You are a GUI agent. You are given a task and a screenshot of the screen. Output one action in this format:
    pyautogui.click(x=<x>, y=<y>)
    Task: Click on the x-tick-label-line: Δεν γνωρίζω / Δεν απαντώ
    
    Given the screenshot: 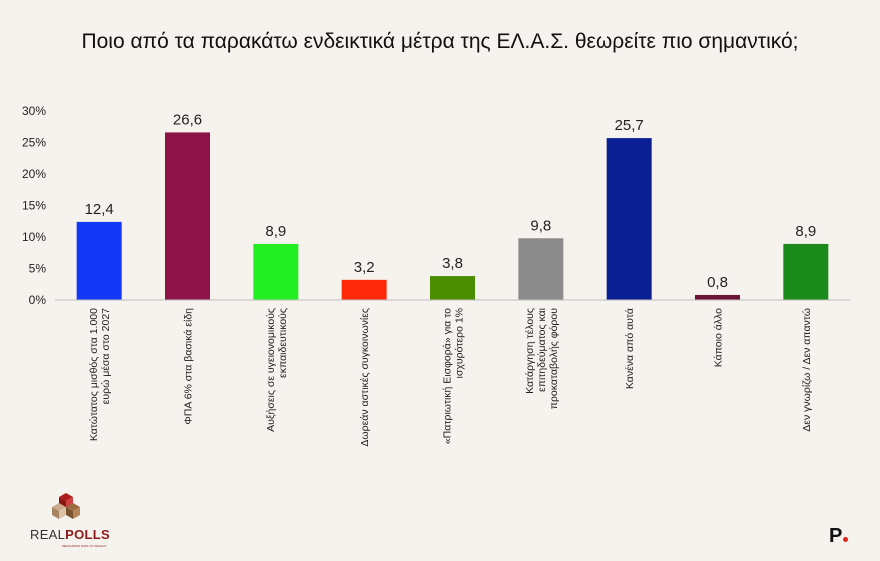 What is the action you would take?
    pyautogui.click(x=807, y=370)
    